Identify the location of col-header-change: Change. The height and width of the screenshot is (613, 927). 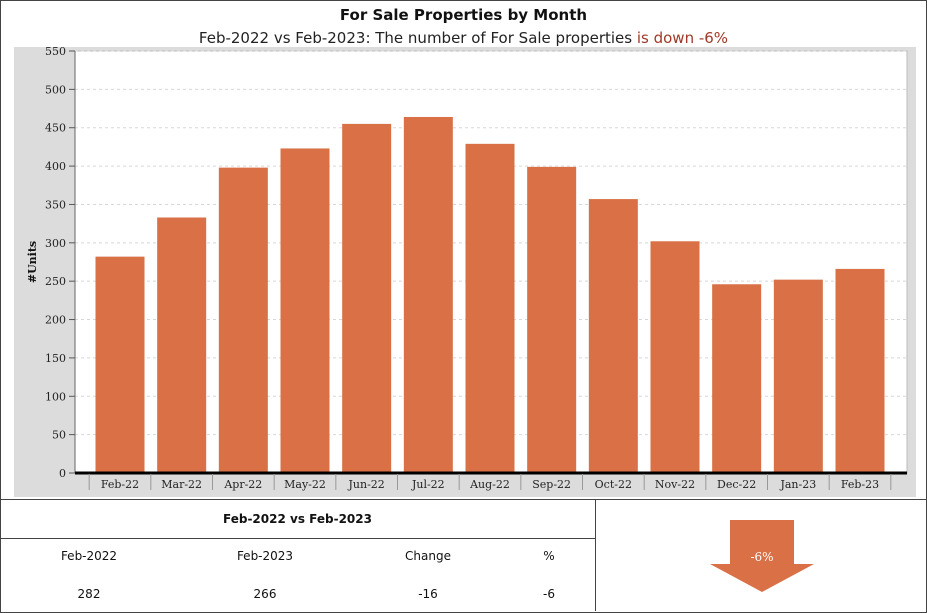
(428, 556).